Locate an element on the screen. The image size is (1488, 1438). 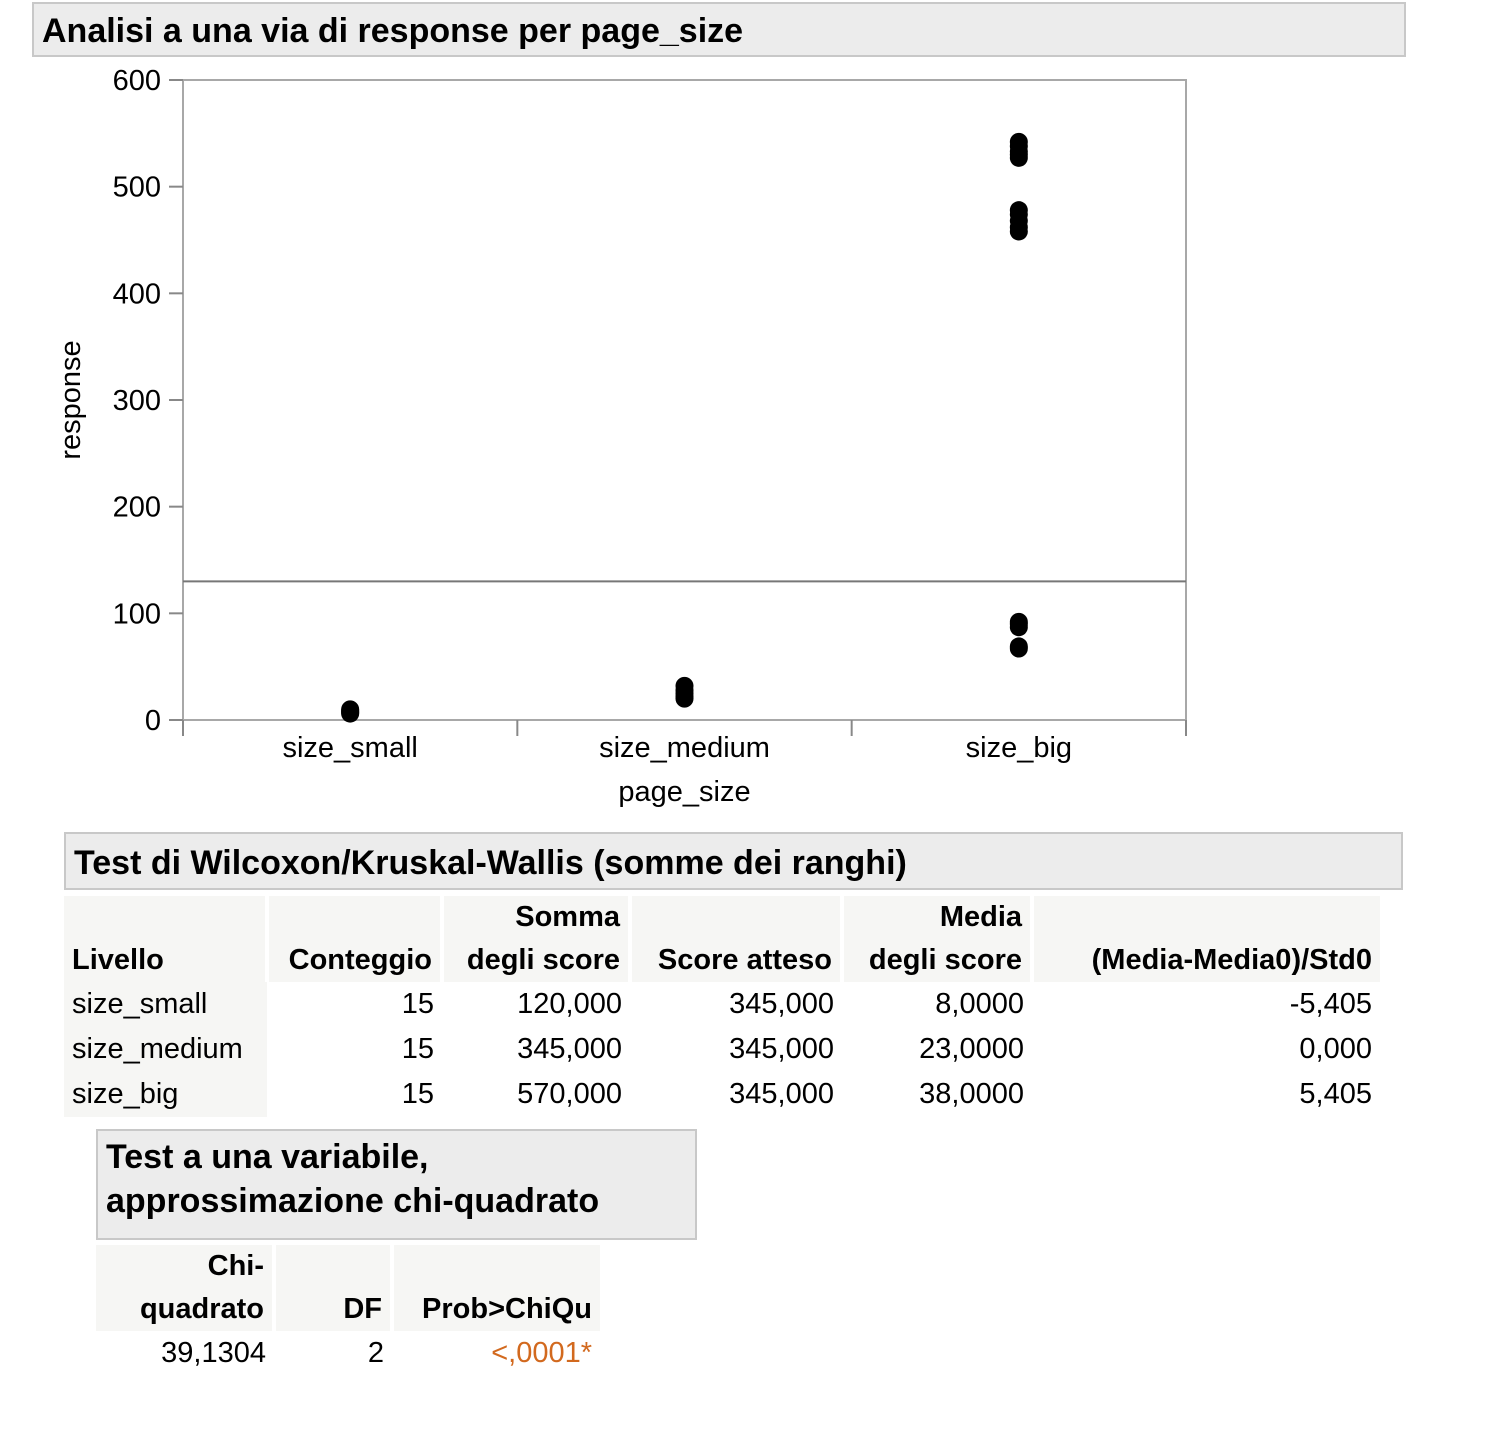
y-tick-label: 400 is located at coordinates (137, 294).